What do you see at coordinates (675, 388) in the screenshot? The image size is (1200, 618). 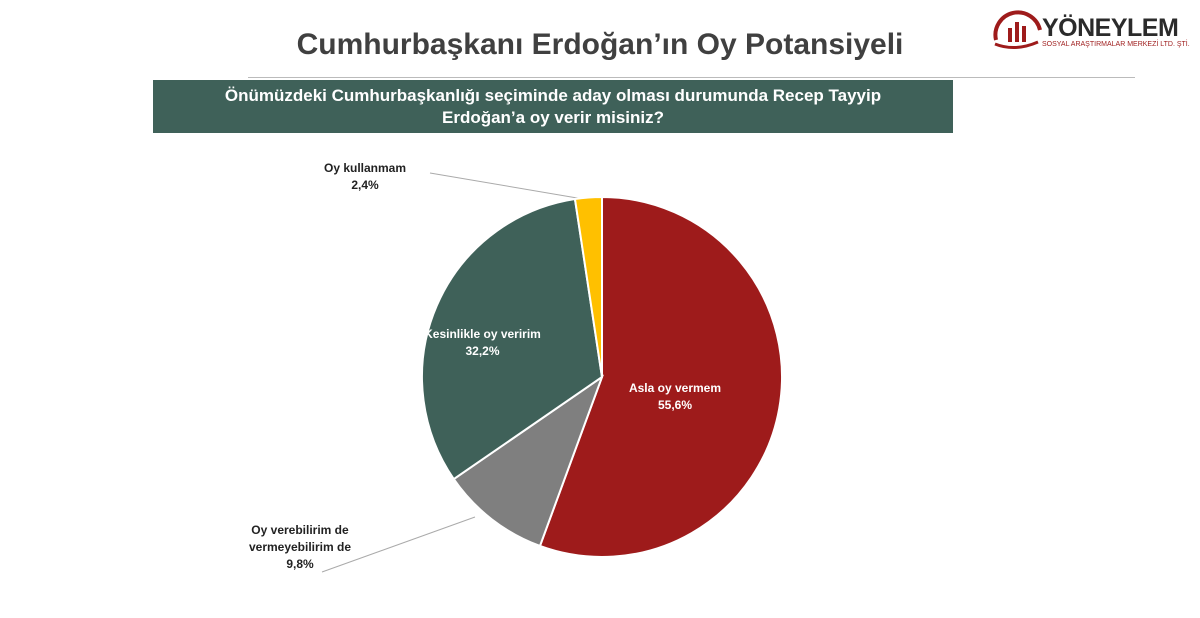 I see `category-label: Asla oy vermem` at bounding box center [675, 388].